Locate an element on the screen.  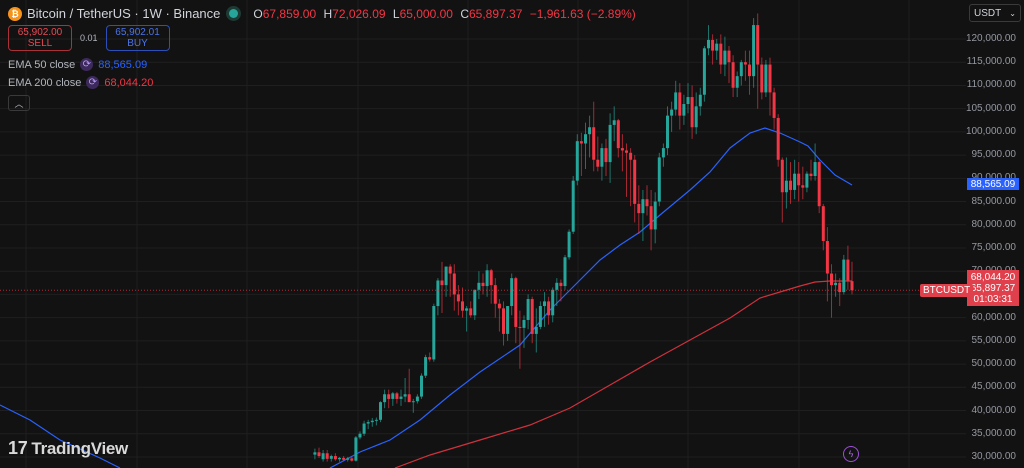
price-tick: 85,000.00 is located at coordinates (994, 201).